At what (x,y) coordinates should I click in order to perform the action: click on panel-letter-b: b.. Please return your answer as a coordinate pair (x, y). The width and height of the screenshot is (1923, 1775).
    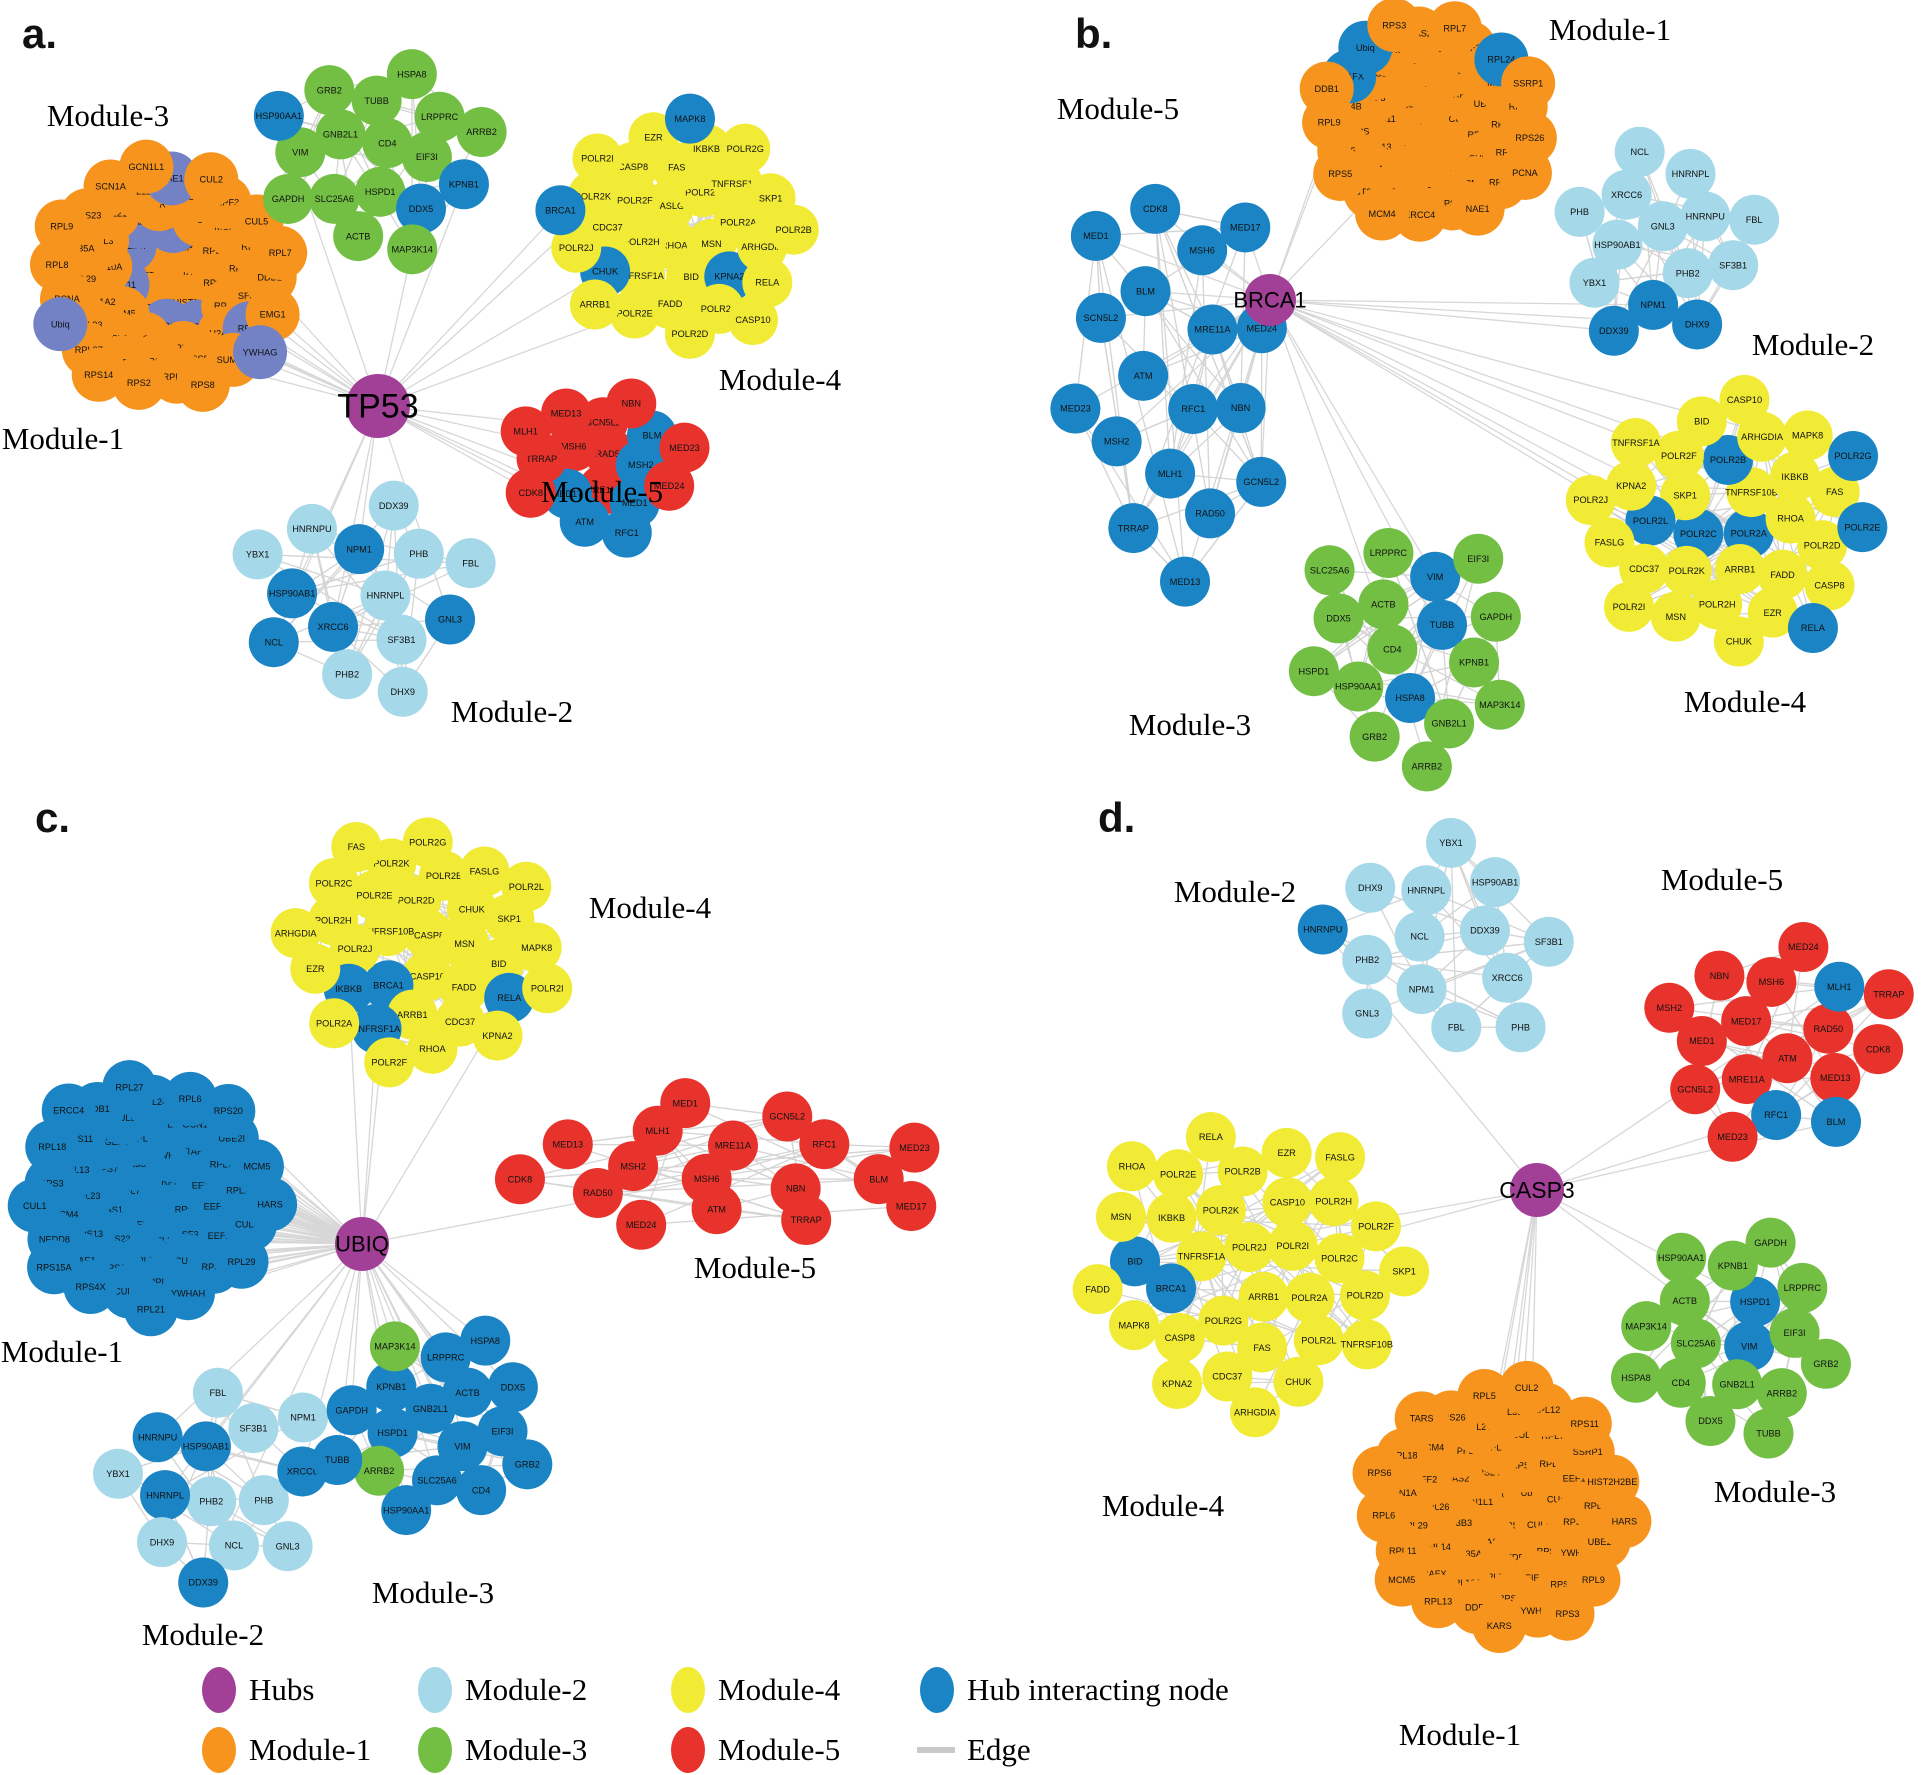
    Looking at the image, I should click on (1093, 33).